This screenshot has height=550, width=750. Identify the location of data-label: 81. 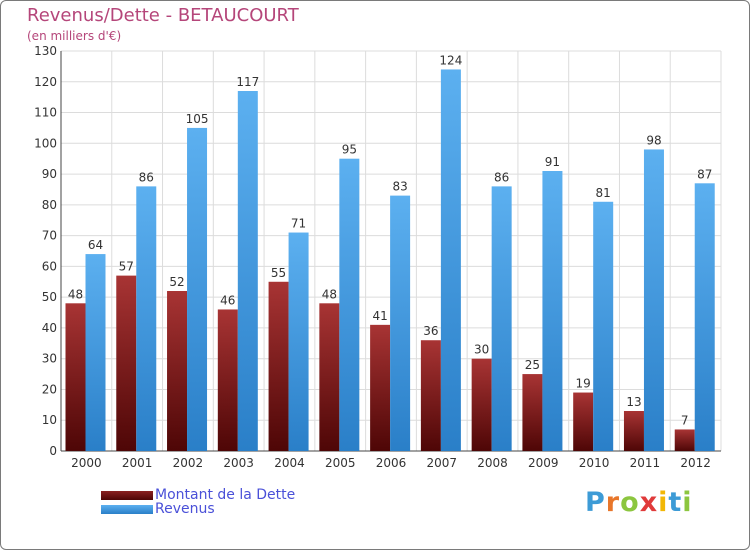
(603, 193).